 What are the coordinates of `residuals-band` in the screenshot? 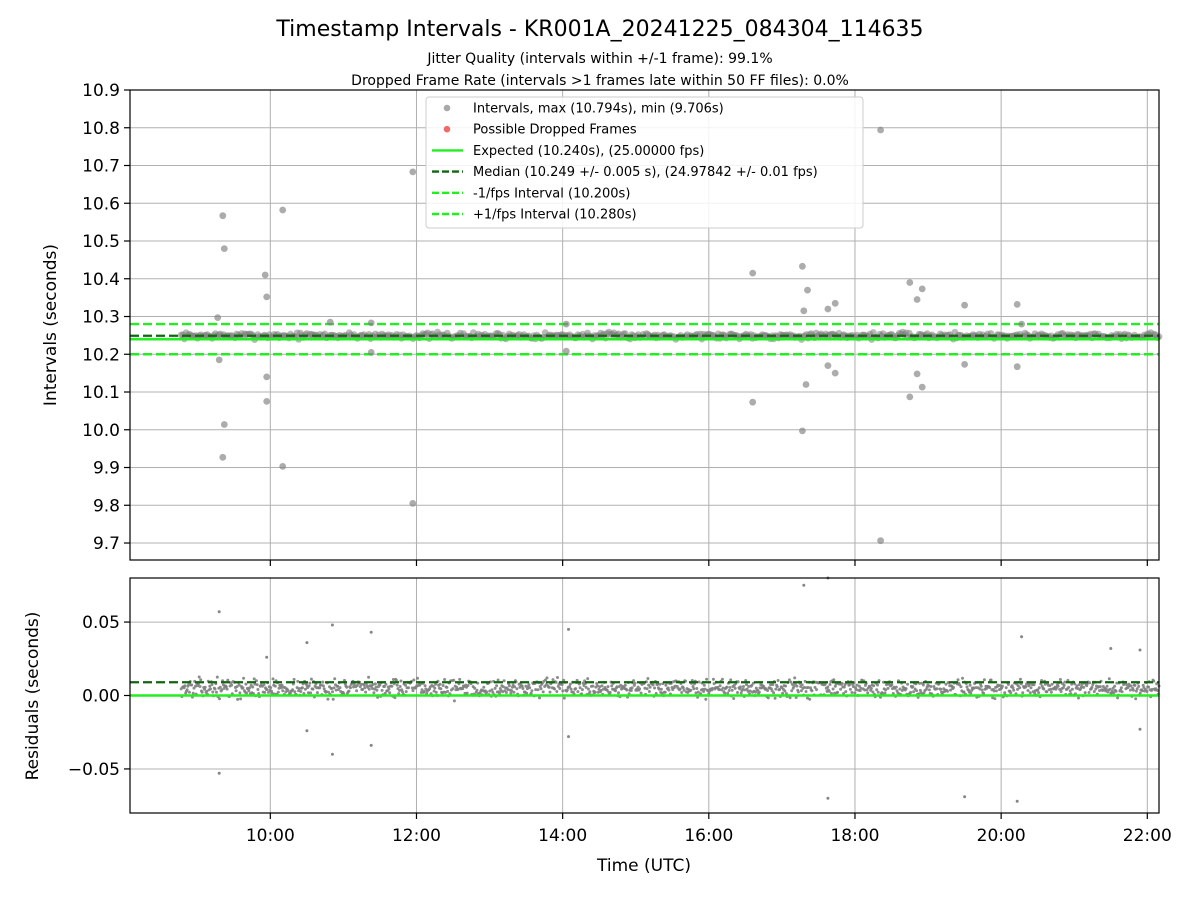 It's located at (670, 689).